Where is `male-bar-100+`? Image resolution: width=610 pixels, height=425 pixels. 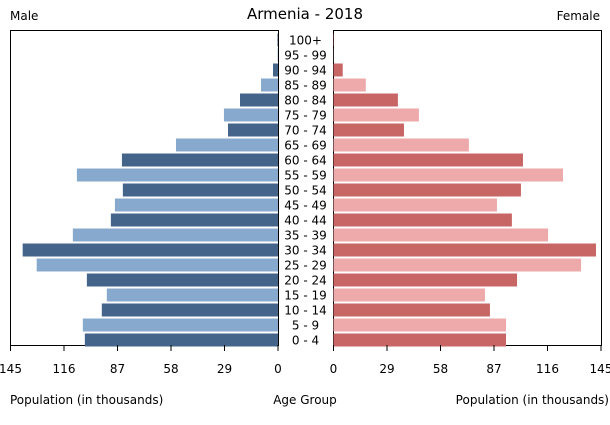
male-bar-100+ is located at coordinates (277, 40).